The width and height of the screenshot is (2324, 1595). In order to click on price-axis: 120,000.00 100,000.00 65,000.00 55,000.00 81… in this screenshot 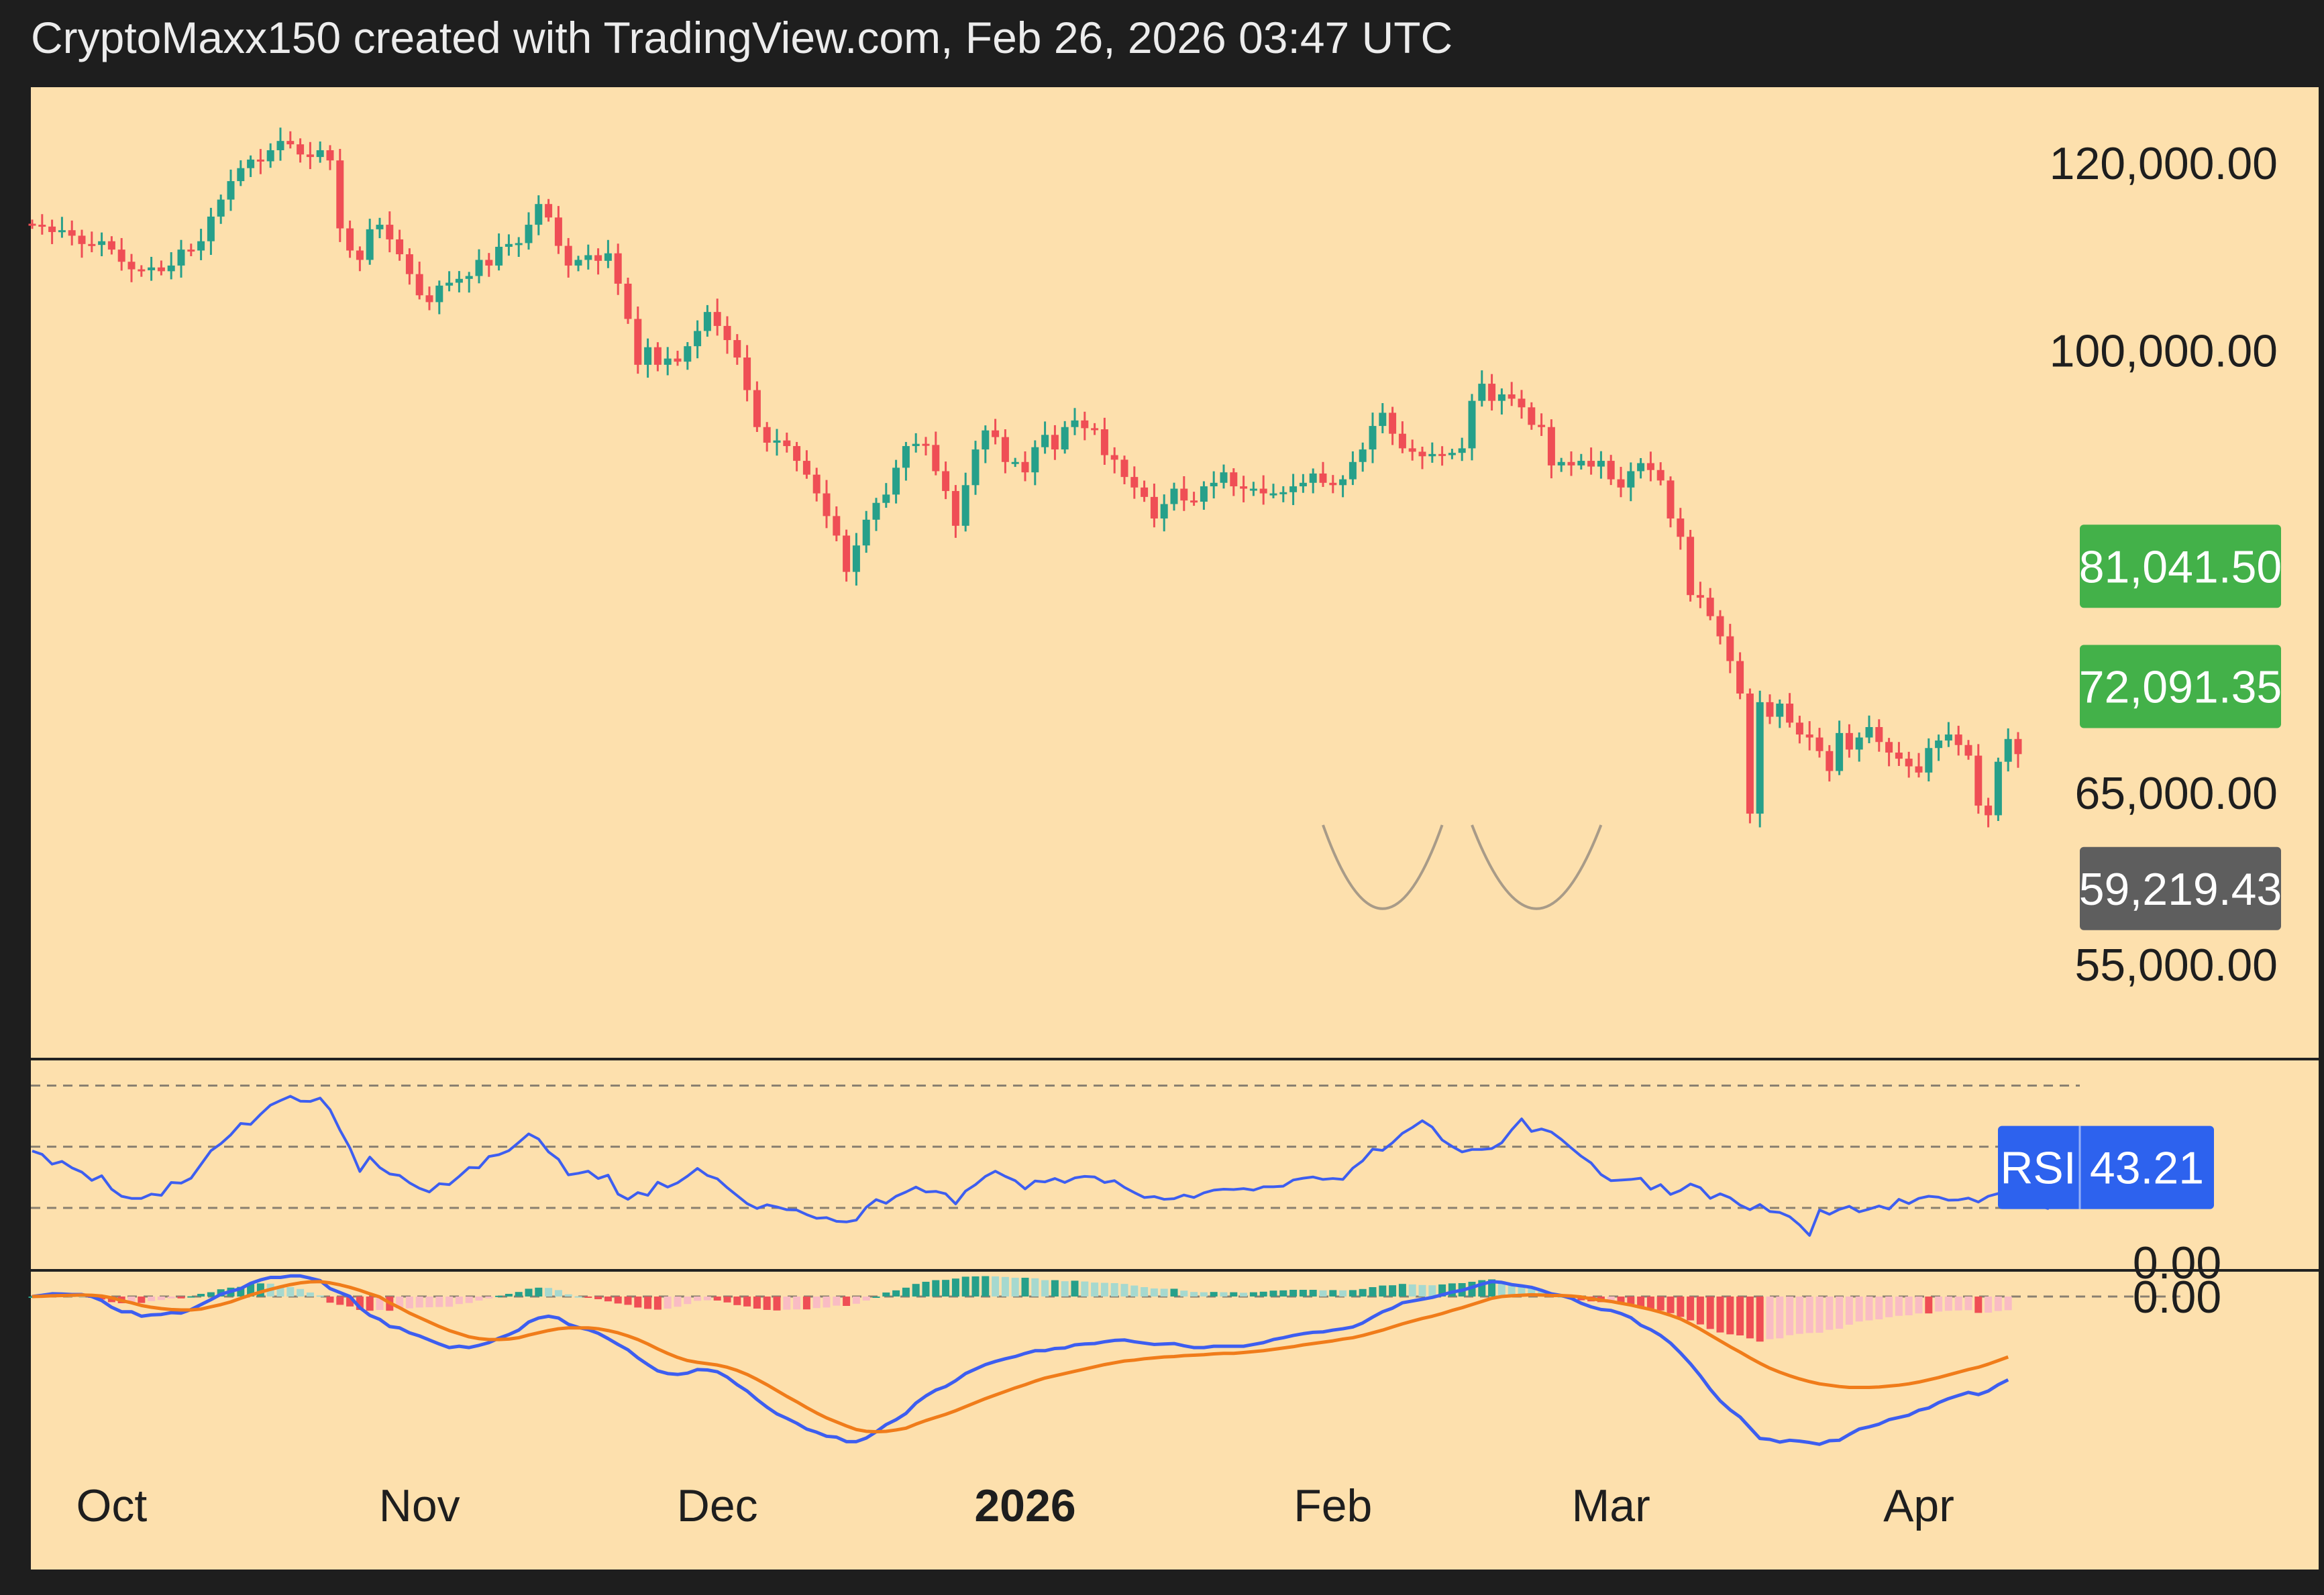, I will do `click(2166, 564)`.